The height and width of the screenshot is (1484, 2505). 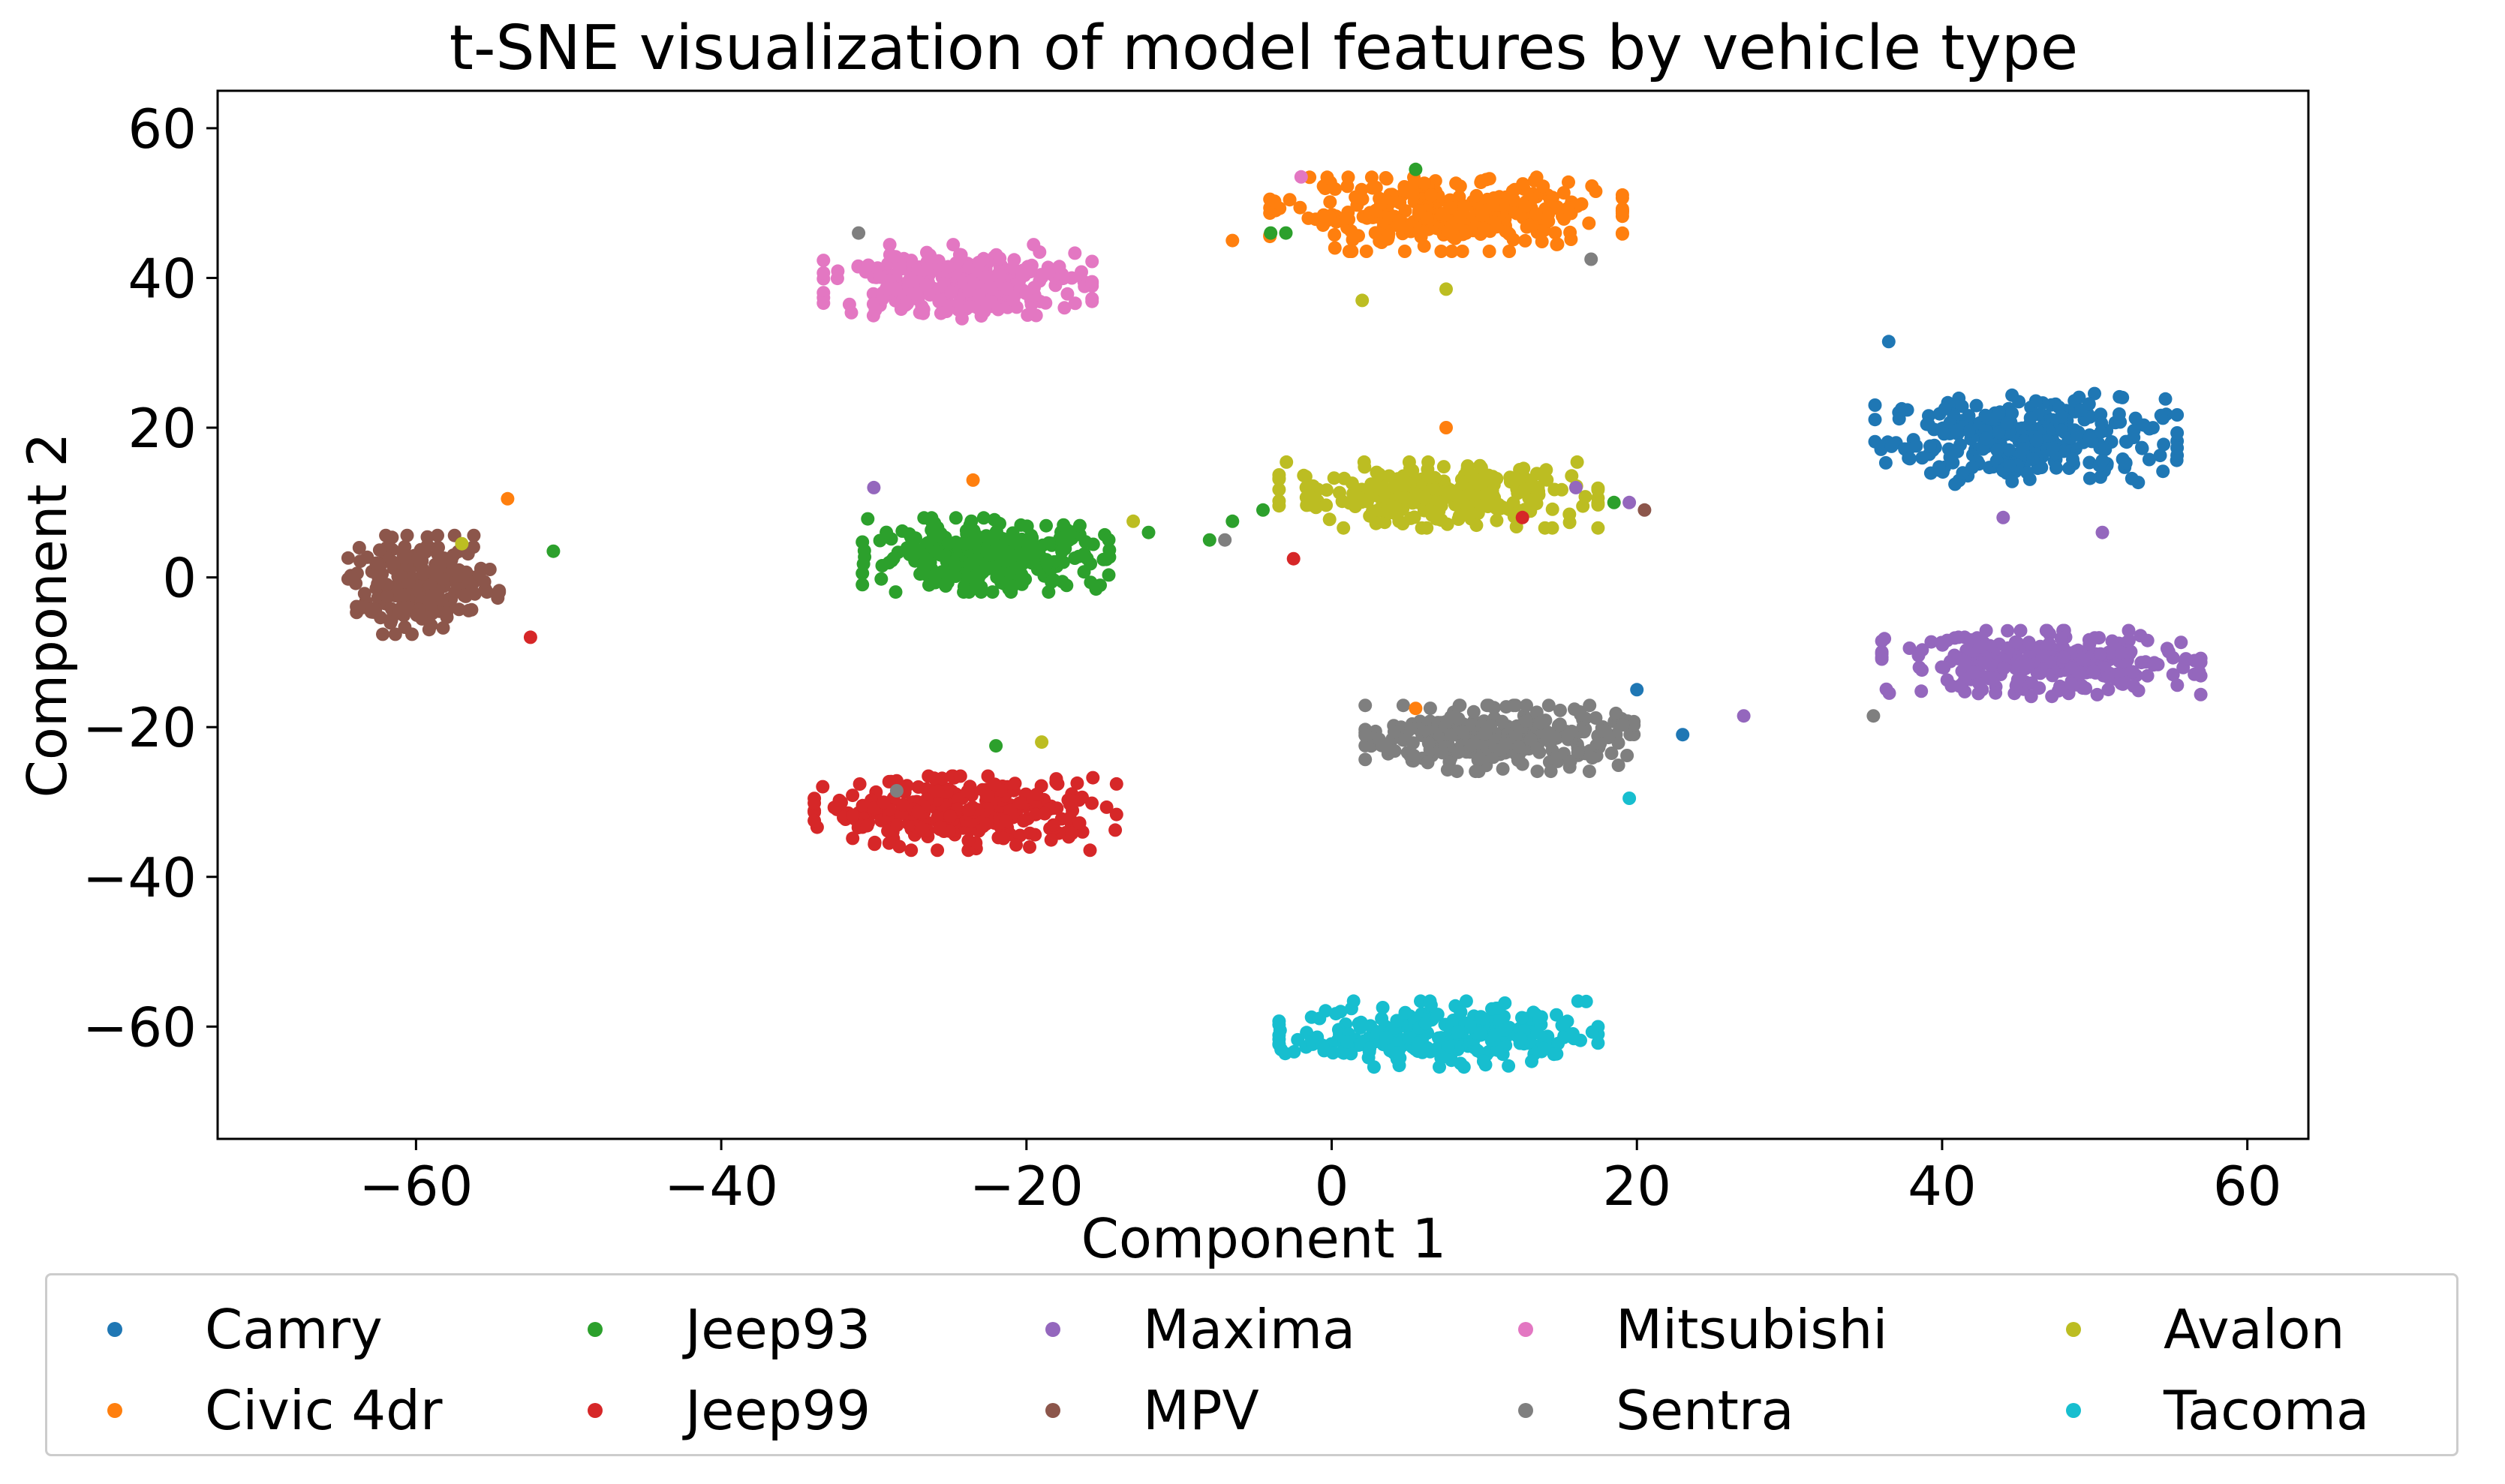 What do you see at coordinates (324, 1410) in the screenshot?
I see `legend-label-civic-4dr: Civic 4dr` at bounding box center [324, 1410].